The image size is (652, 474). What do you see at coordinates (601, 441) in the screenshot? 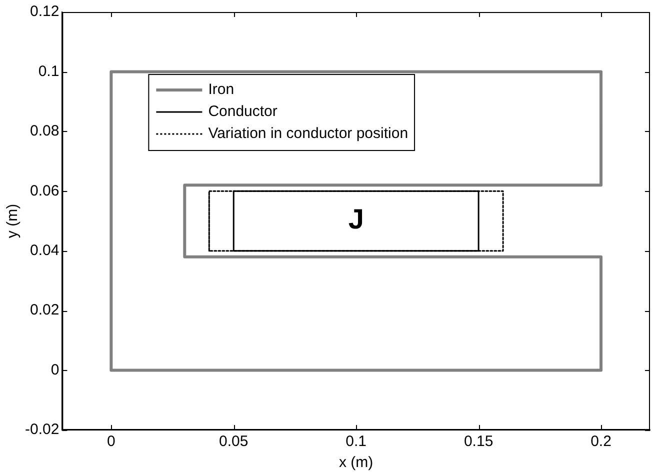
I see `x-tick-label: 0.2` at bounding box center [601, 441].